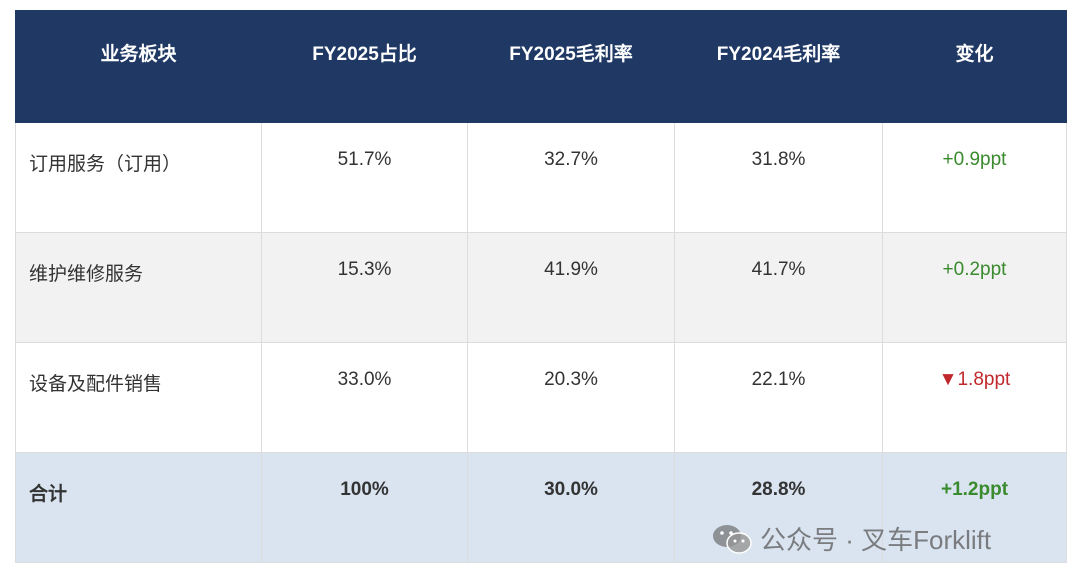 The width and height of the screenshot is (1080, 580). I want to click on cell: 33.0%, so click(364, 397).